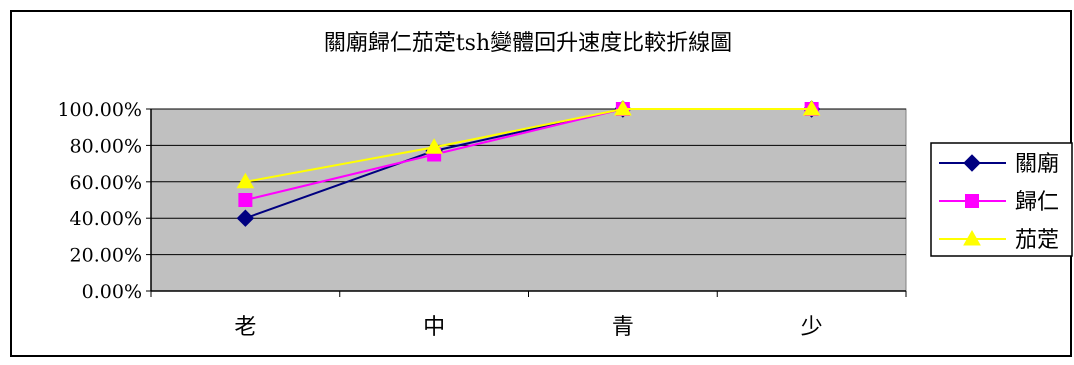 The height and width of the screenshot is (365, 1074). I want to click on legend-marker-diamond, so click(972, 163).